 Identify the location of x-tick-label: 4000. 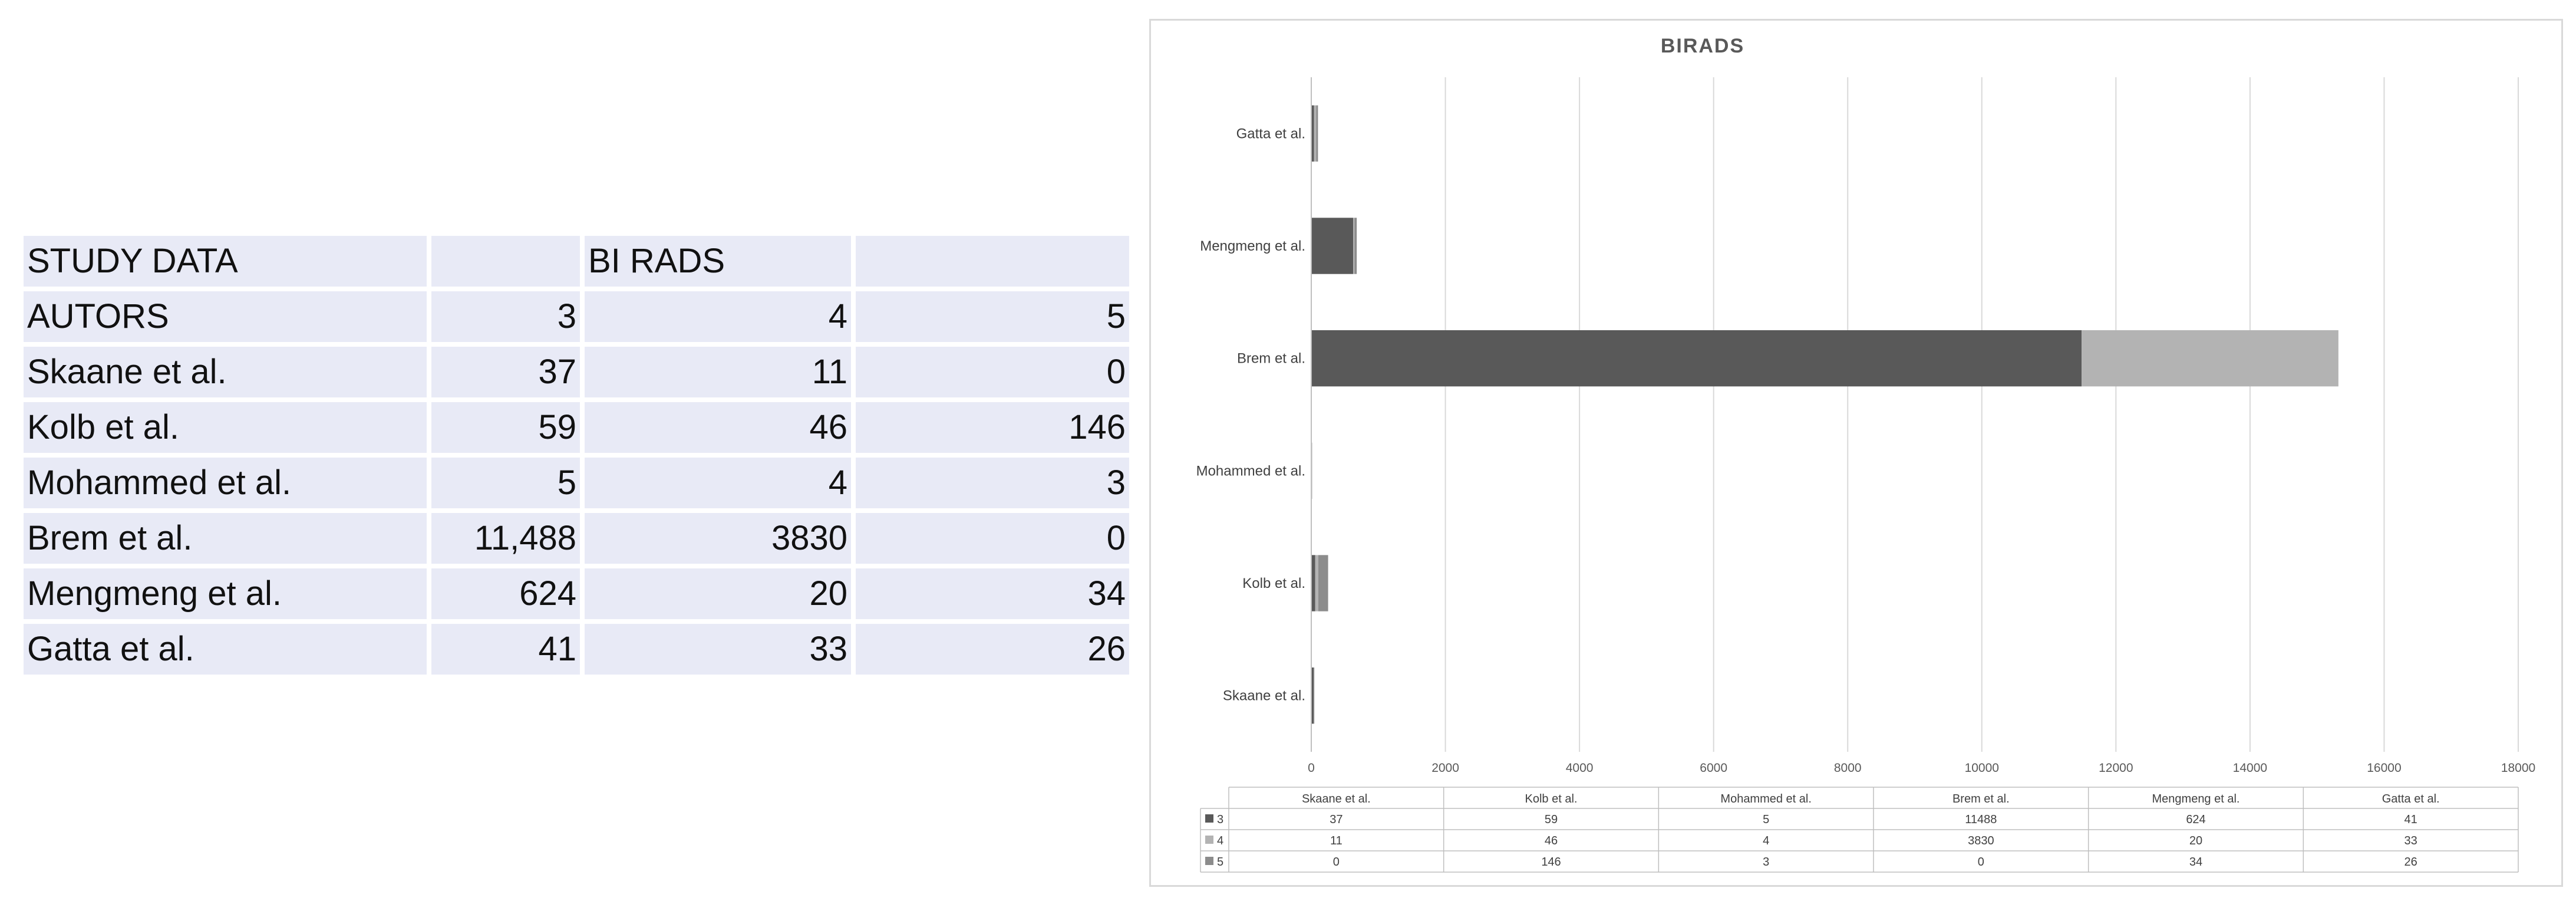
(1580, 768).